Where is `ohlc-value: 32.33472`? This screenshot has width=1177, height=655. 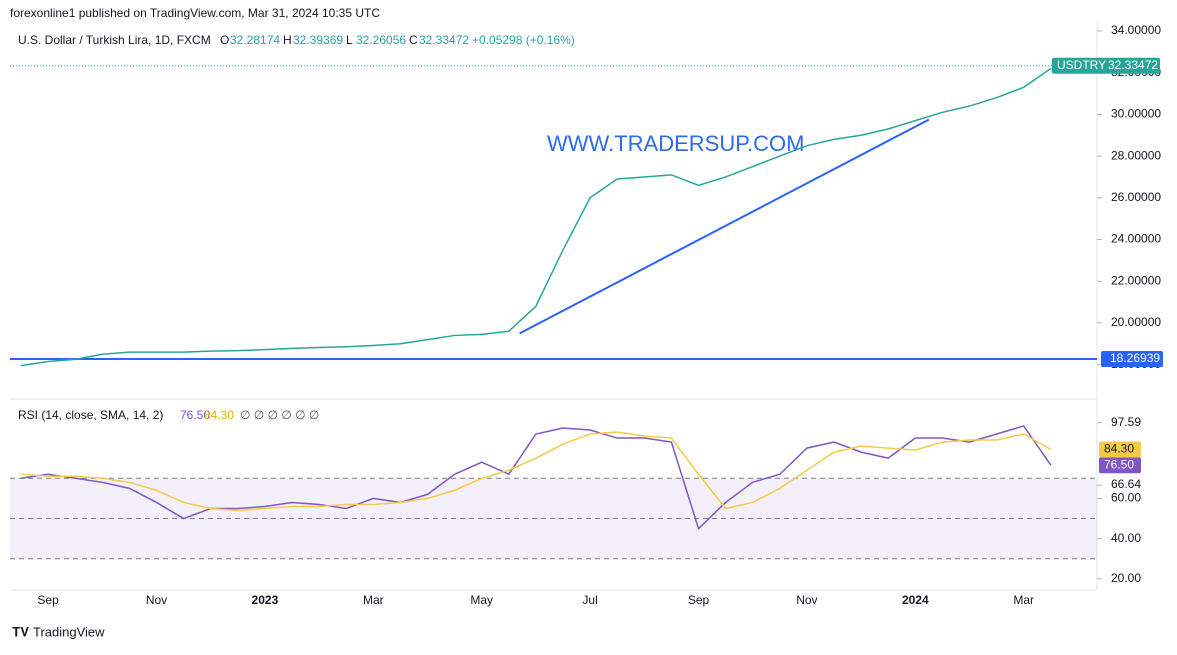 ohlc-value: 32.33472 is located at coordinates (444, 40).